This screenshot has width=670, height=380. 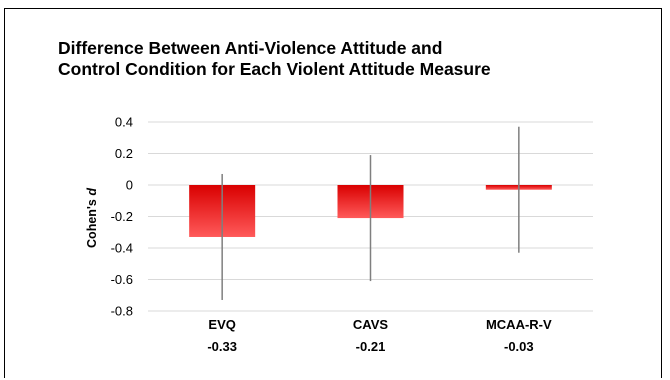 I want to click on value-label: -0.21, so click(x=371, y=346).